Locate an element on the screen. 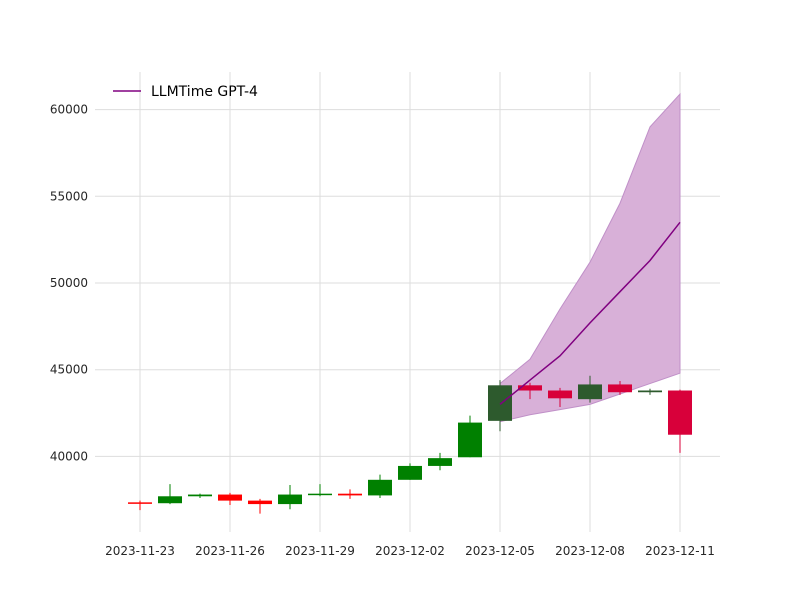 This screenshot has width=800, height=600. forecast-band is located at coordinates (590, 257).